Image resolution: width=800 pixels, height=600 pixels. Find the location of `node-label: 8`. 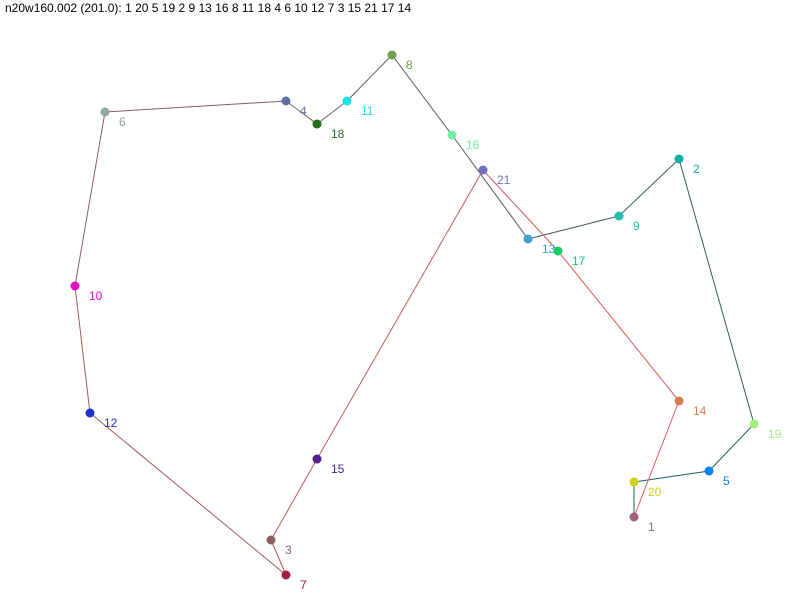

node-label: 8 is located at coordinates (409, 65).